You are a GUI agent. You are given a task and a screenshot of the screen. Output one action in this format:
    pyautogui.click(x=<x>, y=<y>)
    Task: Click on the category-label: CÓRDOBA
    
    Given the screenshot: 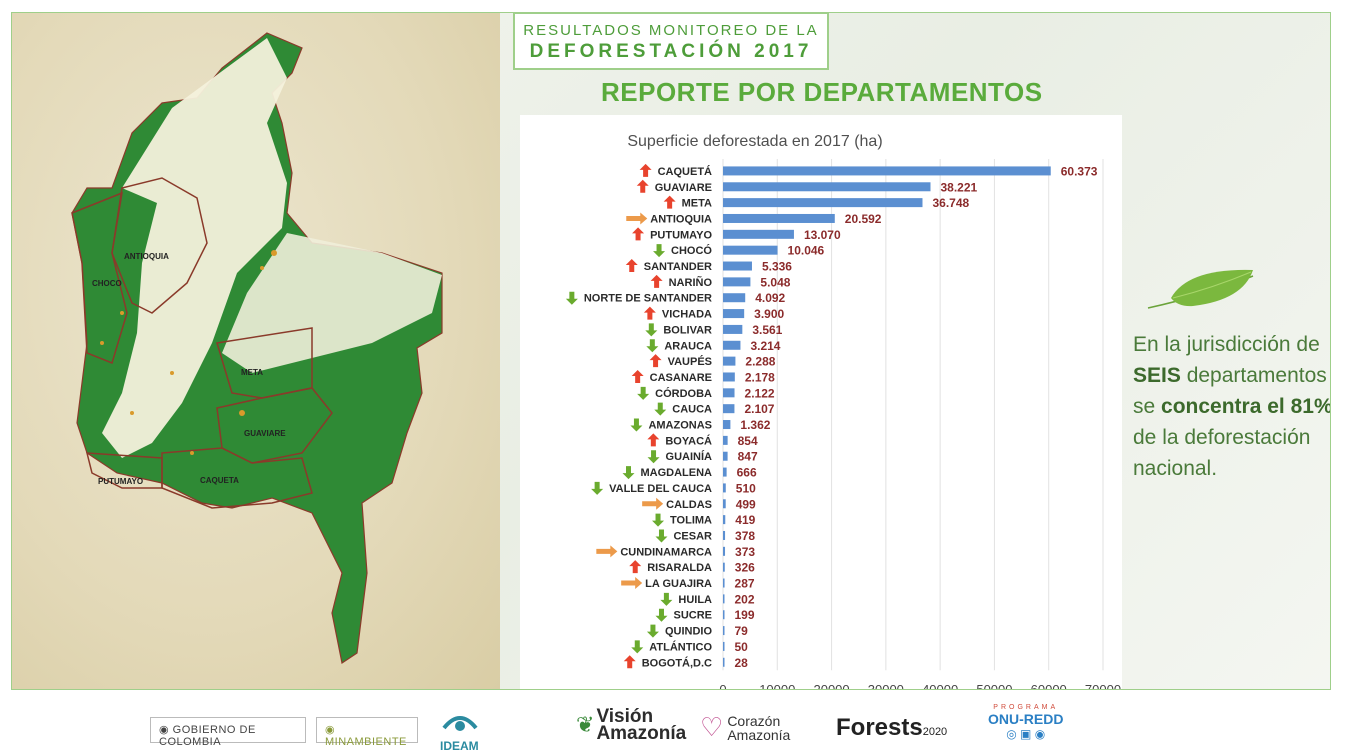 What is the action you would take?
    pyautogui.click(x=683, y=393)
    